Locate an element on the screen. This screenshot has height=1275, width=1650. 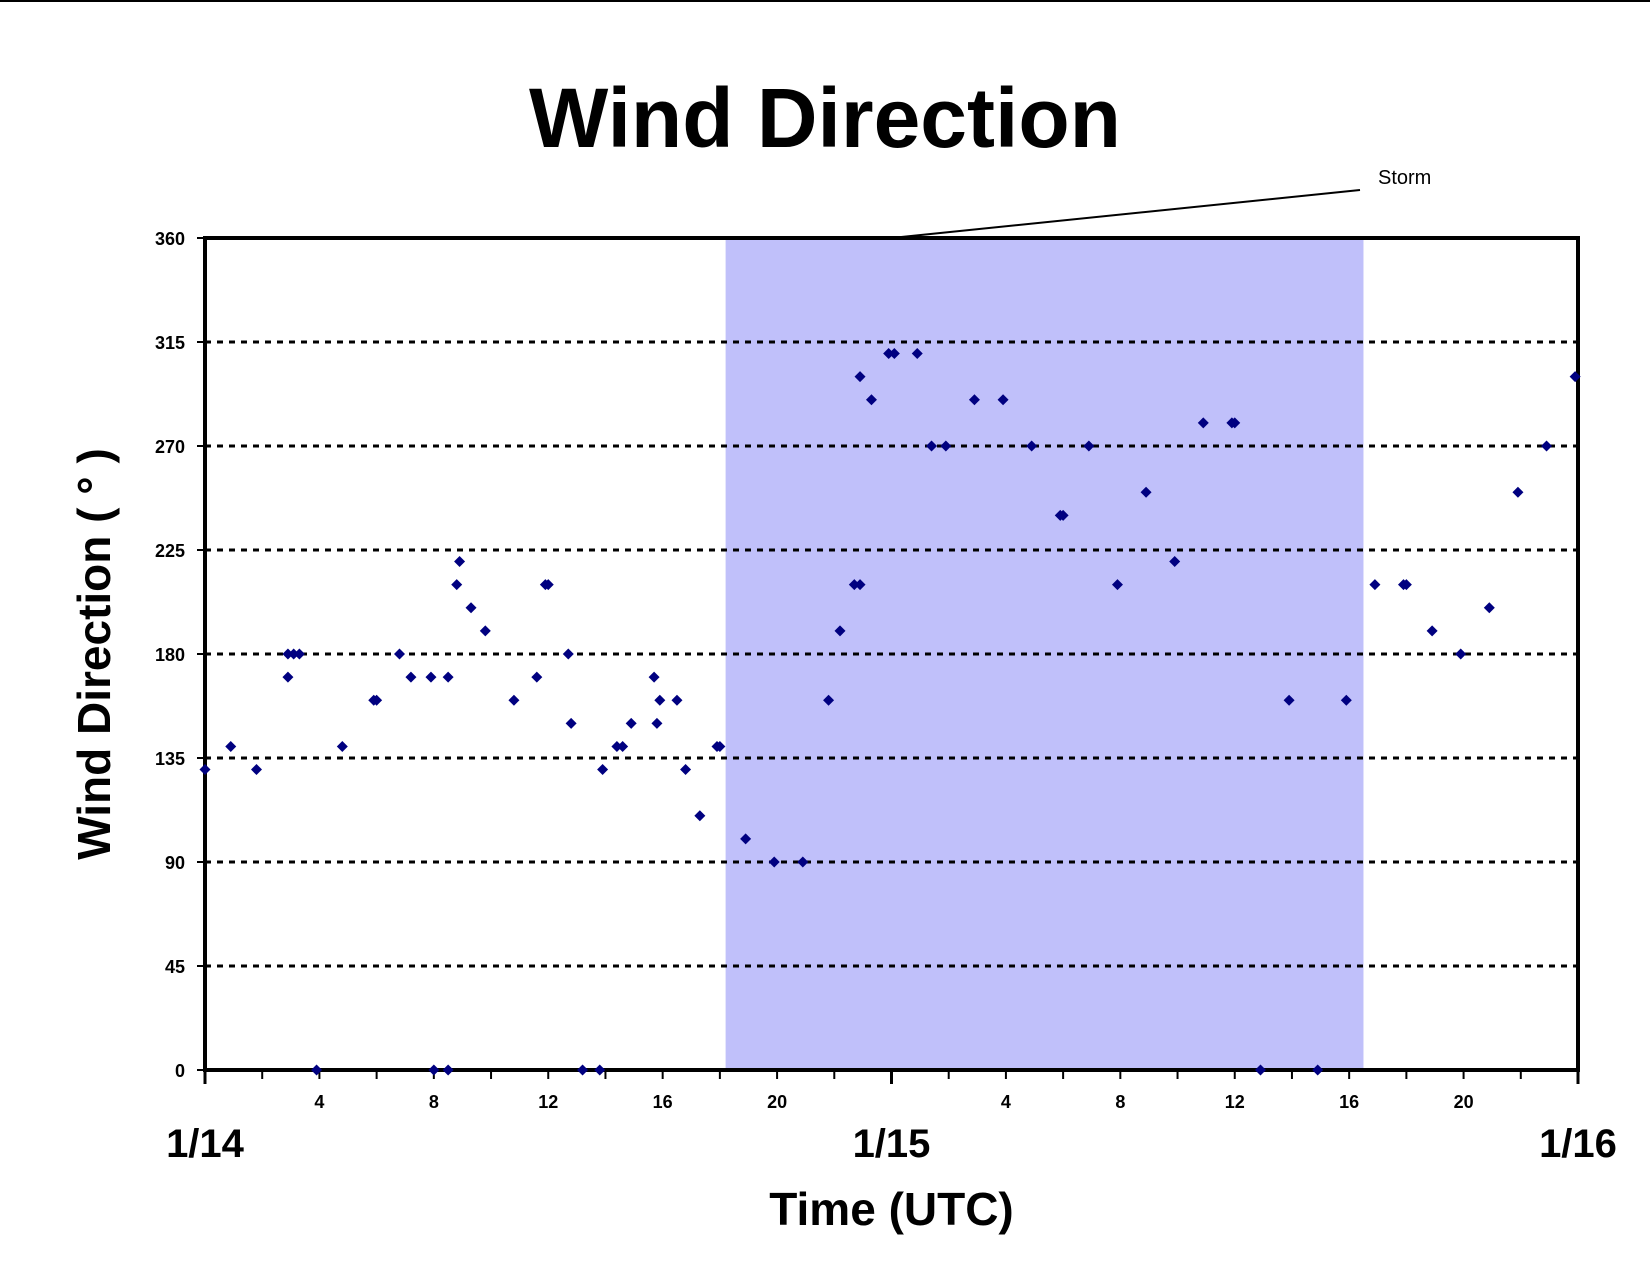
top-border-line is located at coordinates (825, 1).